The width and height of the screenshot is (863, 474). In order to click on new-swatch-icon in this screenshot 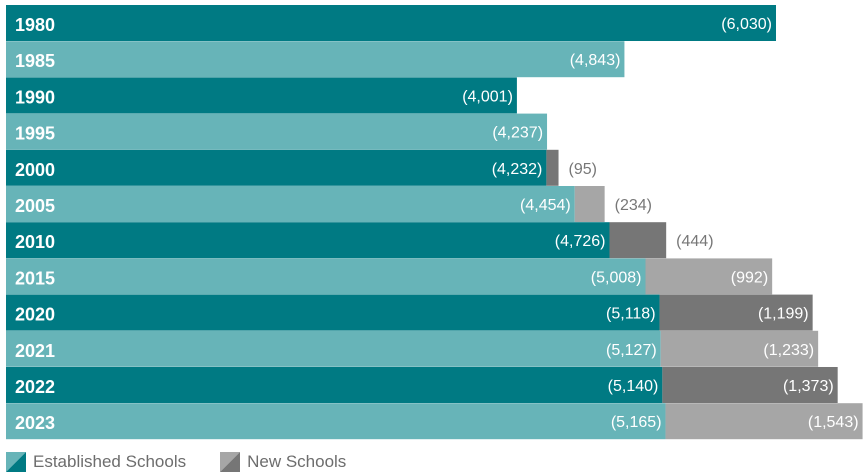, I will do `click(230, 462)`.